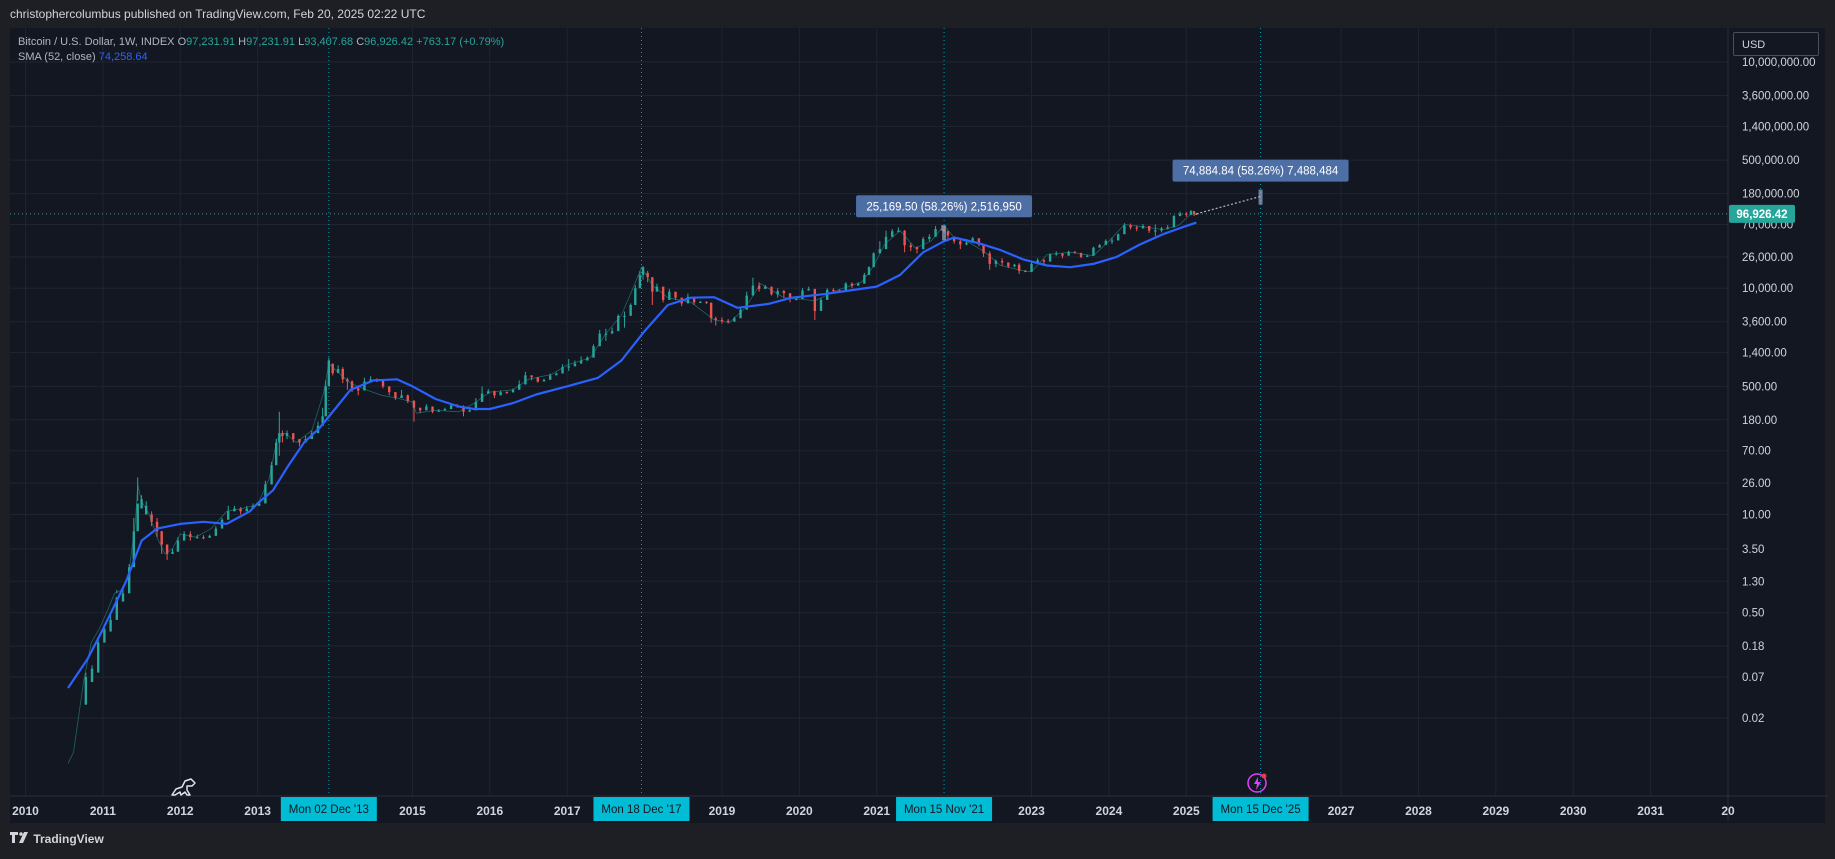 This screenshot has width=1835, height=859. I want to click on crosshair-date-label: Mon 18 Dec '17, so click(641, 810).